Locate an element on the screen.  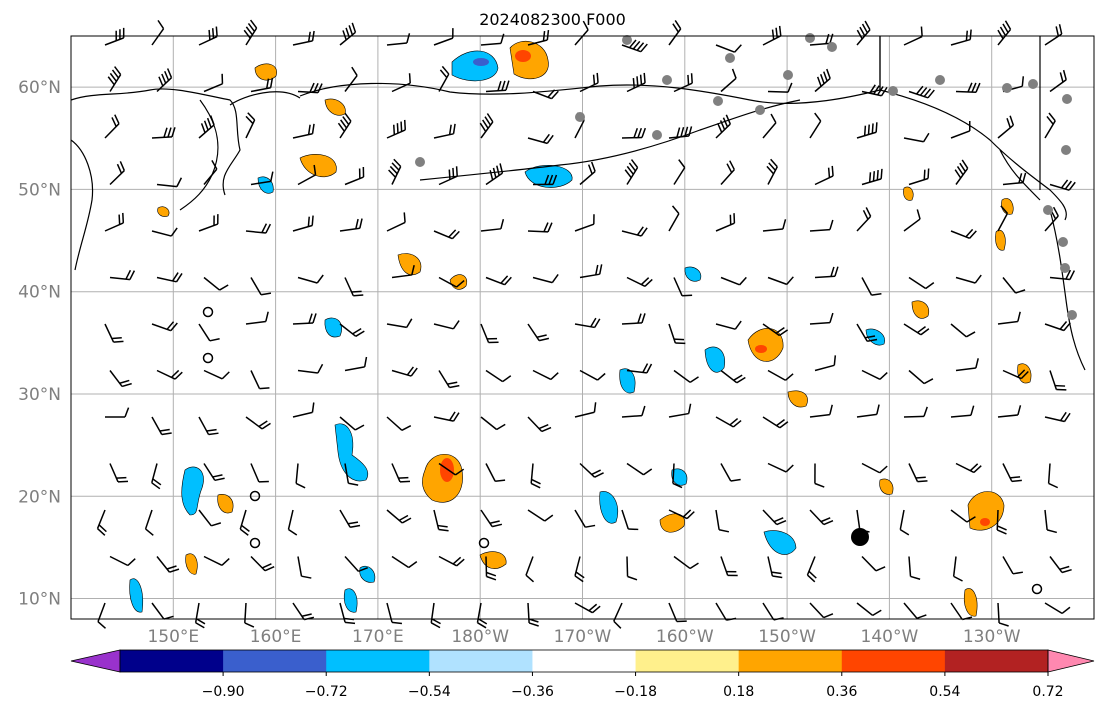
lon-tick-label: 180°W is located at coordinates (480, 637).